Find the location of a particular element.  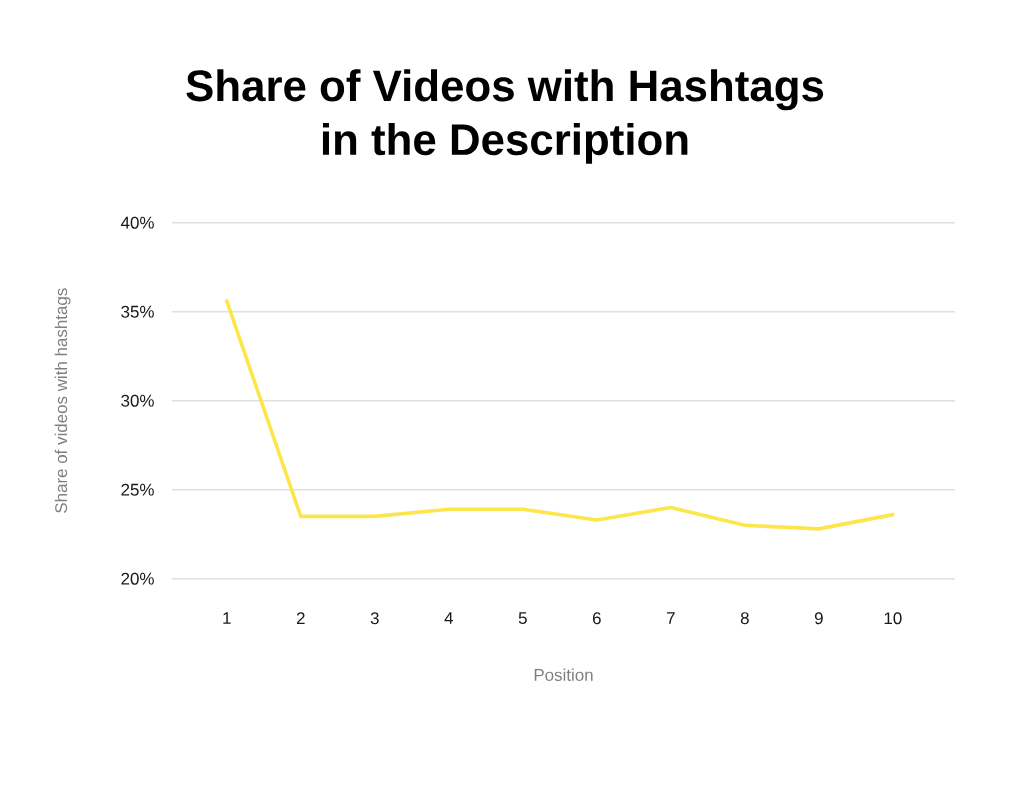

x-tick-label: 4 is located at coordinates (448, 618).